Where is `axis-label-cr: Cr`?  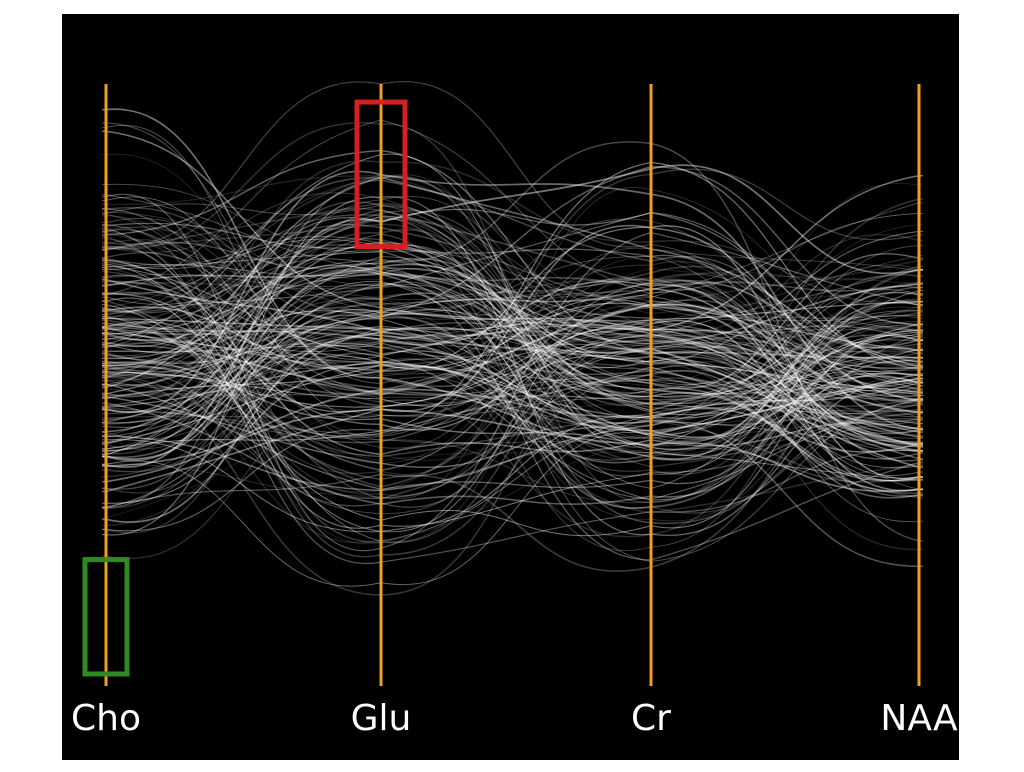 axis-label-cr: Cr is located at coordinates (651, 718).